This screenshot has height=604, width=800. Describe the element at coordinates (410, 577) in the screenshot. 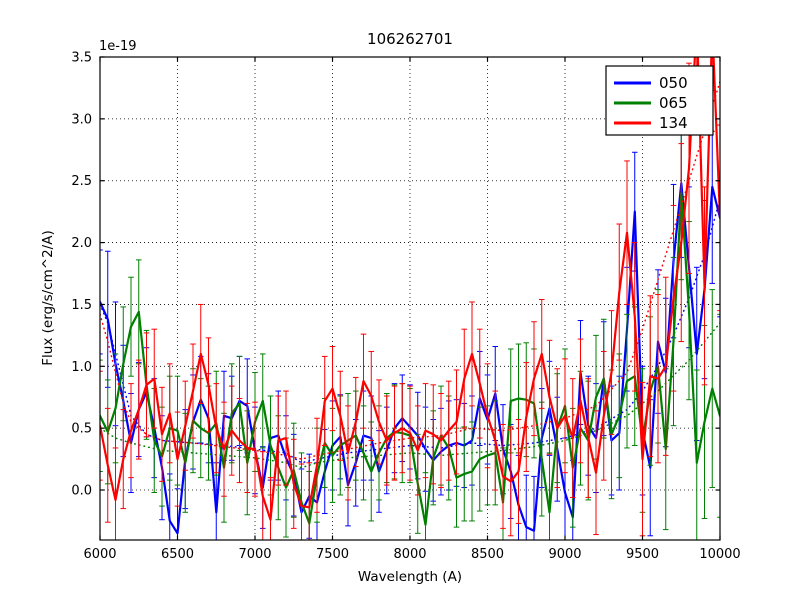

I see `x-axis-label: Wavelength (A)` at that location.